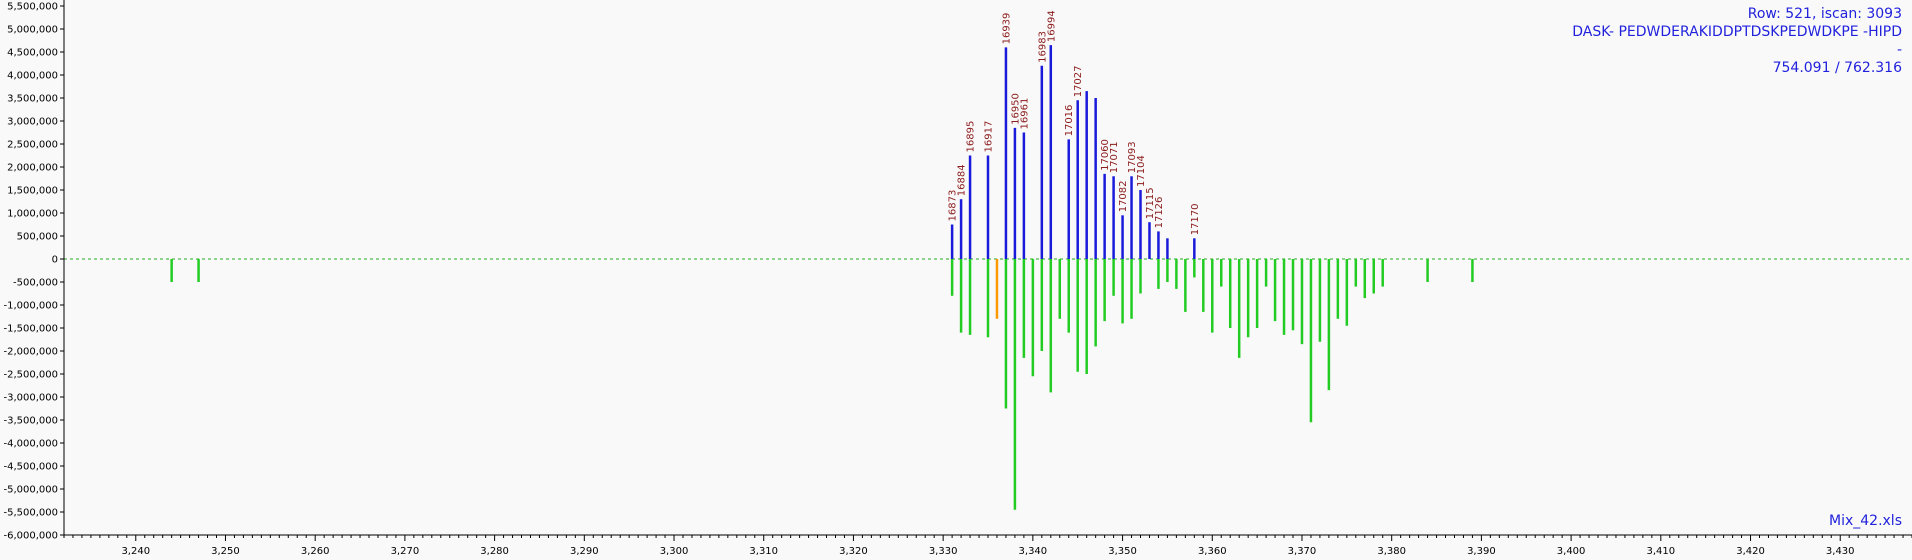  What do you see at coordinates (1865, 521) in the screenshot?
I see `file-name: Mix_42.xls` at bounding box center [1865, 521].